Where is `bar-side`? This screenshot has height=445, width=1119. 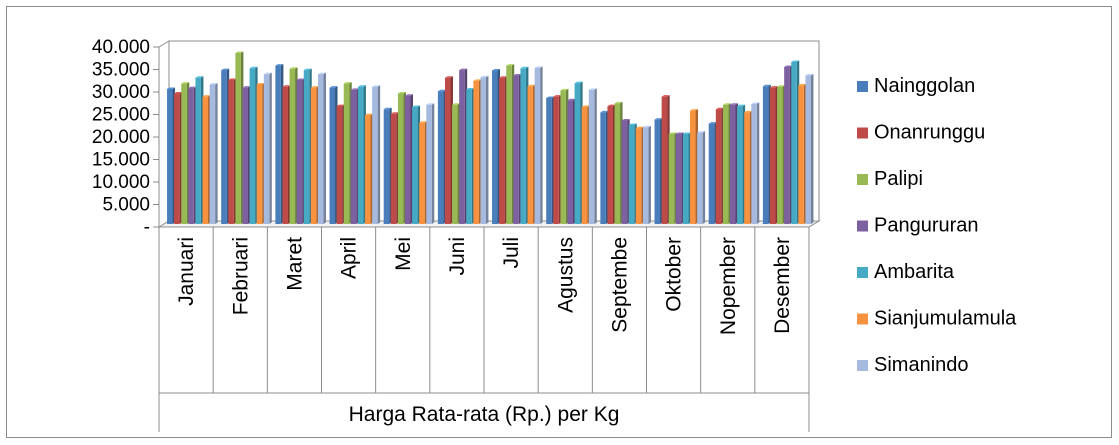
bar-side is located at coordinates (379, 154).